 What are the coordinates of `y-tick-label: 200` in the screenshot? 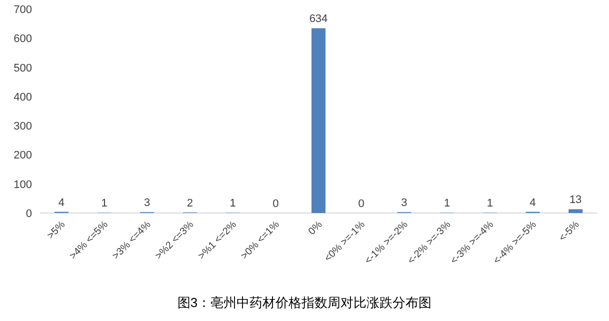 It's located at (23, 156).